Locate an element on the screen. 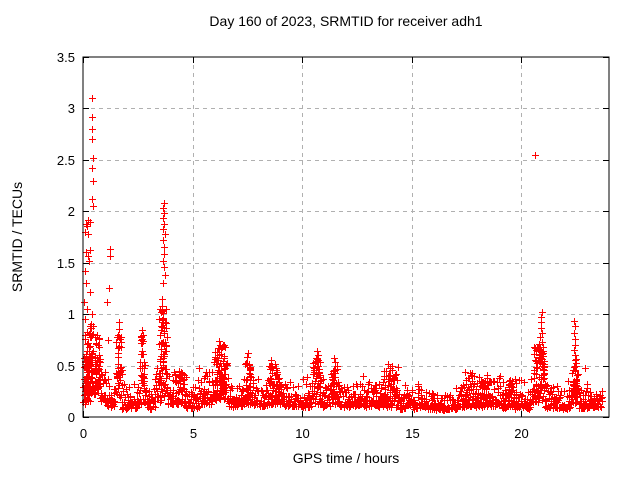 Image resolution: width=640 pixels, height=480 pixels. y-tick-label: 3 is located at coordinates (71, 108).